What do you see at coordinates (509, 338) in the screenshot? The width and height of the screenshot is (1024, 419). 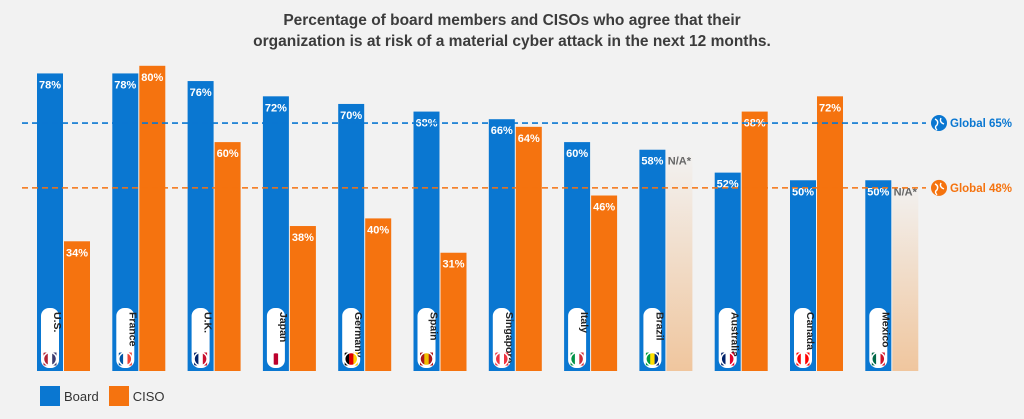 I see `category-label-6: Singapore` at bounding box center [509, 338].